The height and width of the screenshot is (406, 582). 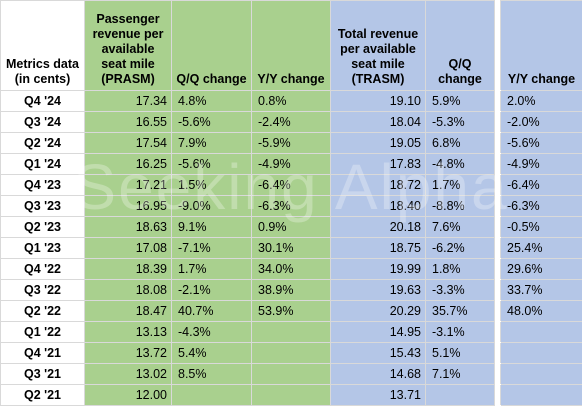 What do you see at coordinates (378, 395) in the screenshot?
I see `trasm-cell: 13.71` at bounding box center [378, 395].